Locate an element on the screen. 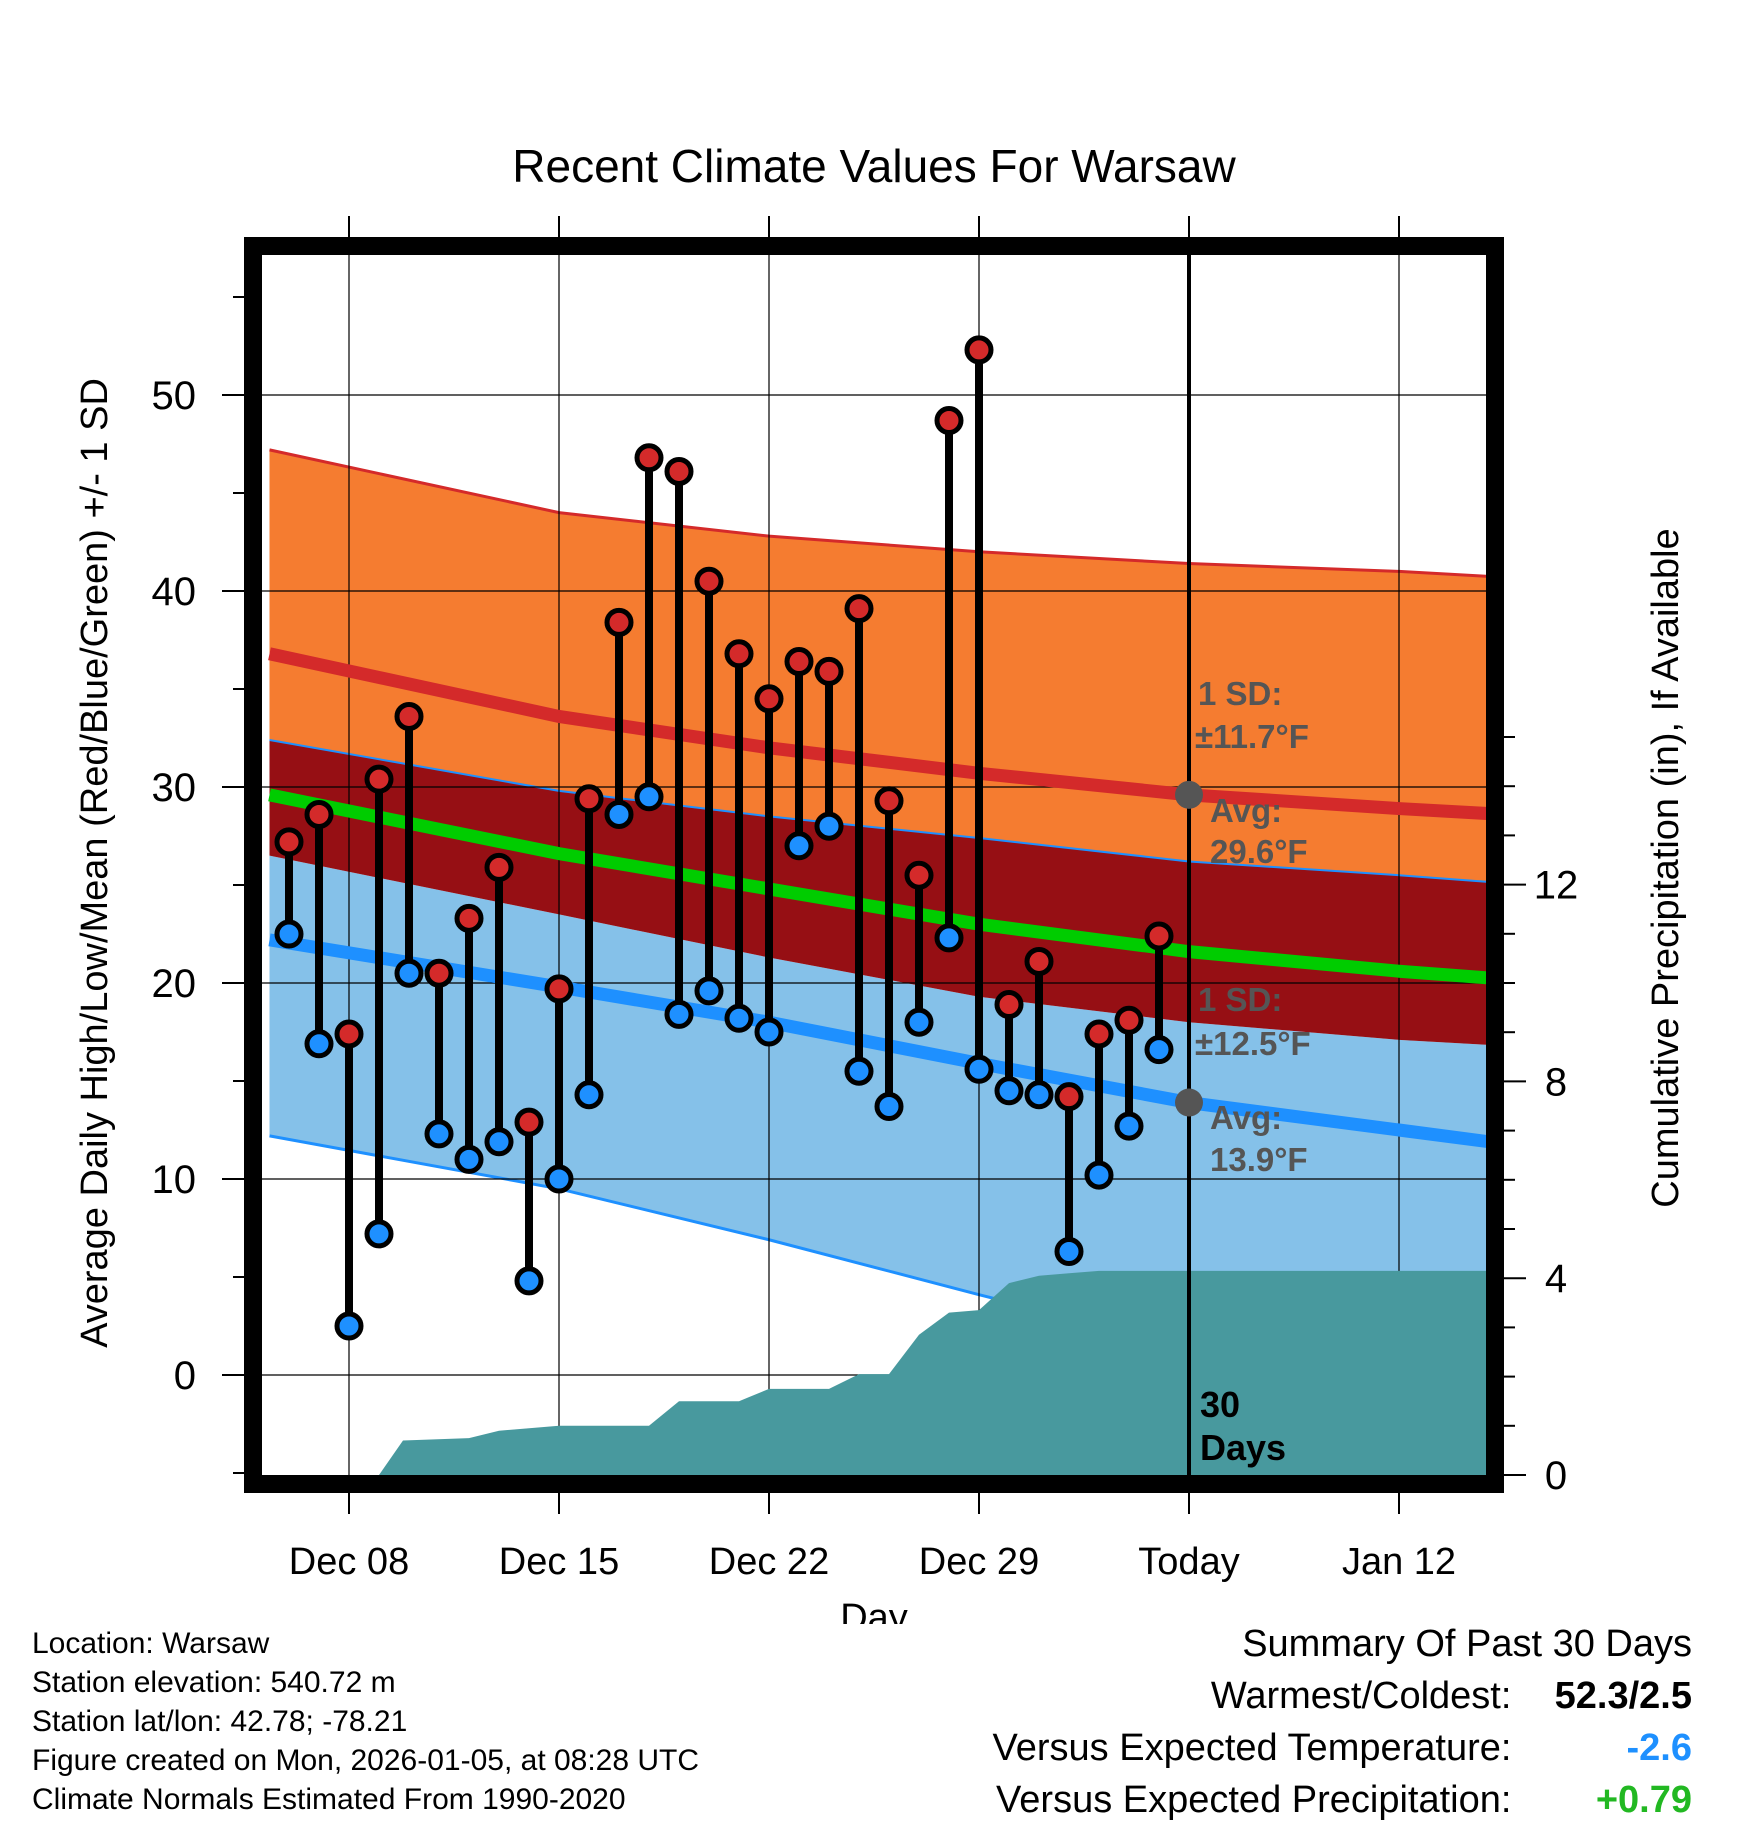  y2-tick-label: 0 is located at coordinates (1556, 1476).